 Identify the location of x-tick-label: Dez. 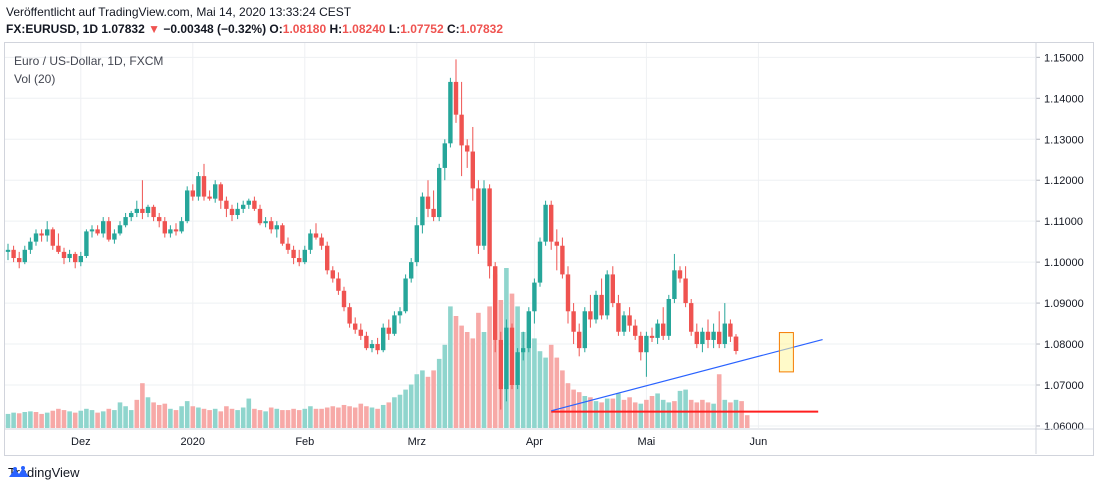
(81, 442).